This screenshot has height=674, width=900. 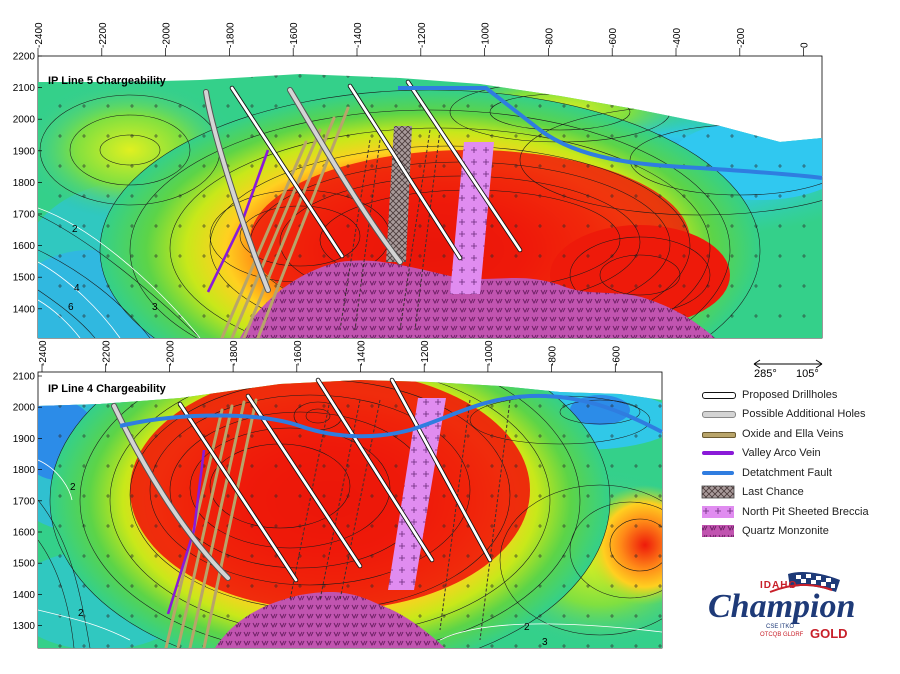 What do you see at coordinates (718, 395) in the screenshot?
I see `white-line-icon` at bounding box center [718, 395].